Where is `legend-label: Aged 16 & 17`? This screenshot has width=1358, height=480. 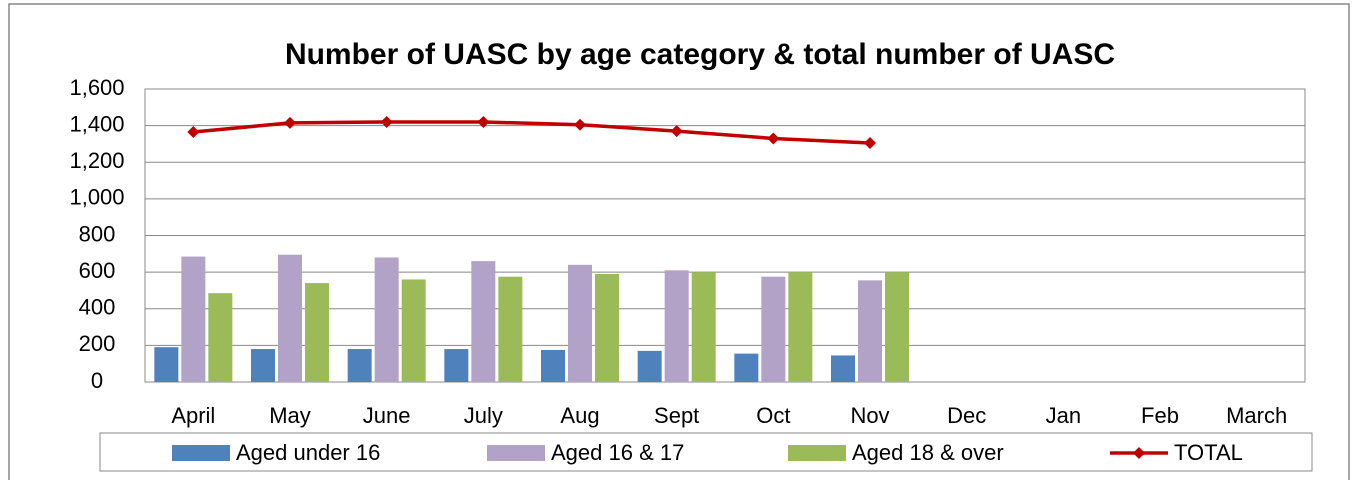
legend-label: Aged 16 & 17 is located at coordinates (617, 452).